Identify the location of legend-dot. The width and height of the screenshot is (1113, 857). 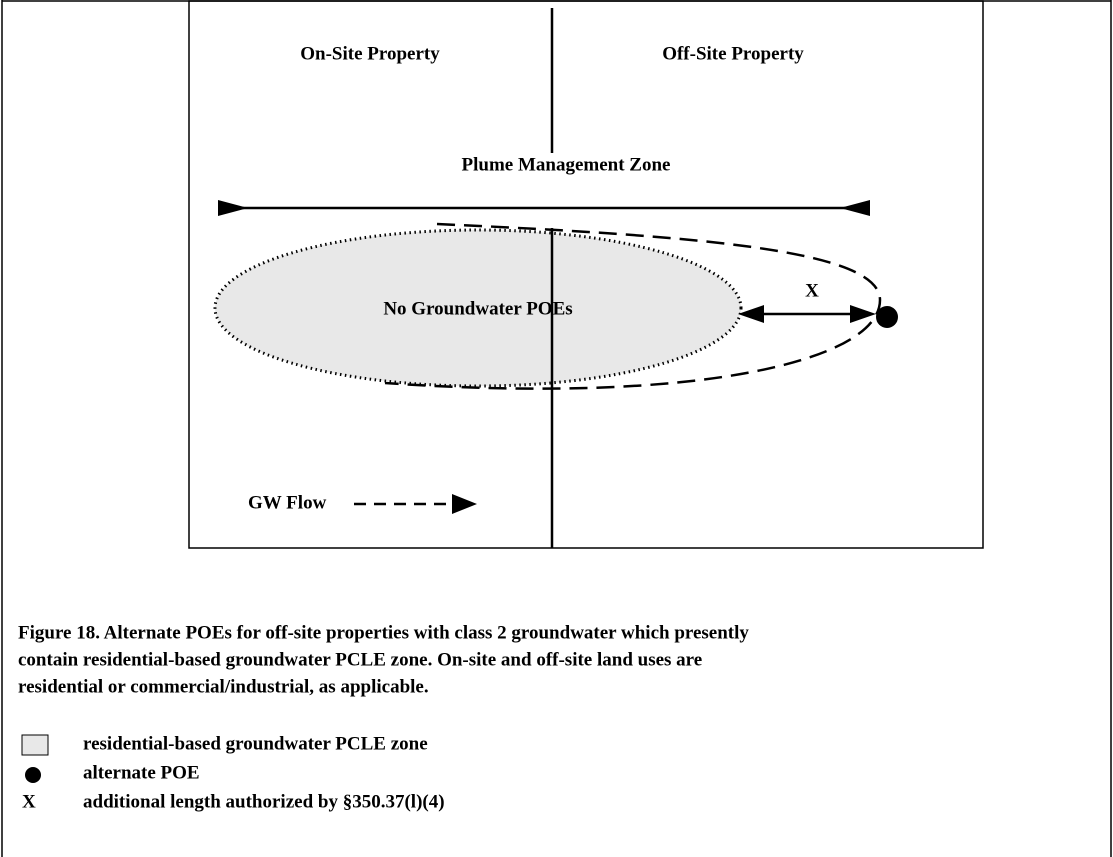
(33, 775).